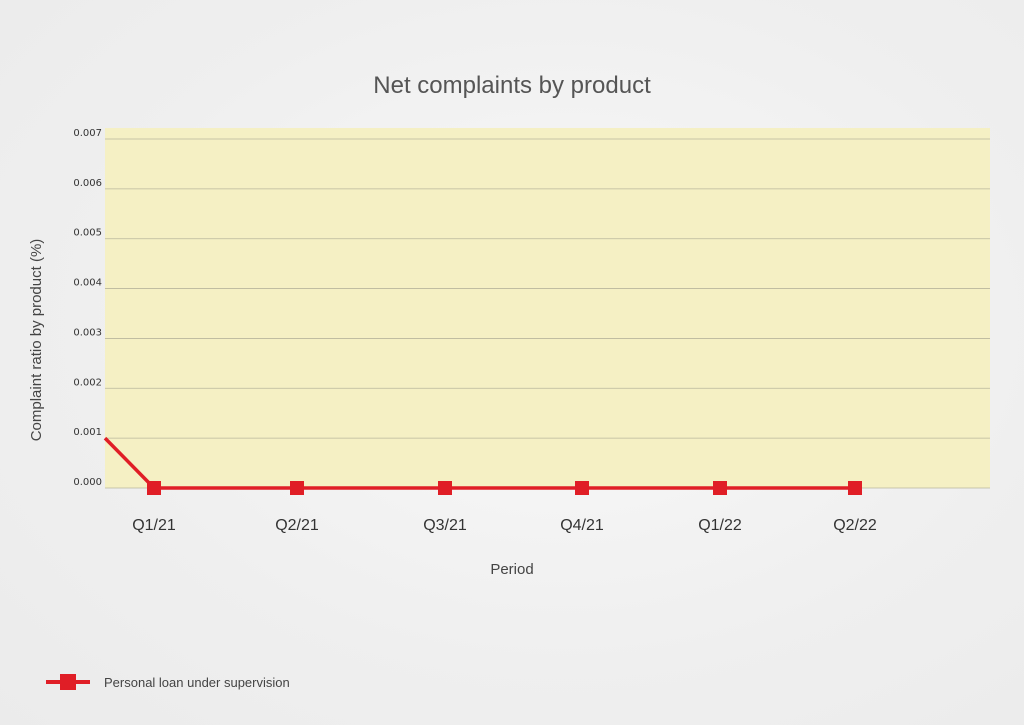 The height and width of the screenshot is (725, 1024). Describe the element at coordinates (87, 283) in the screenshot. I see `y-tick-label: 0.004` at that location.